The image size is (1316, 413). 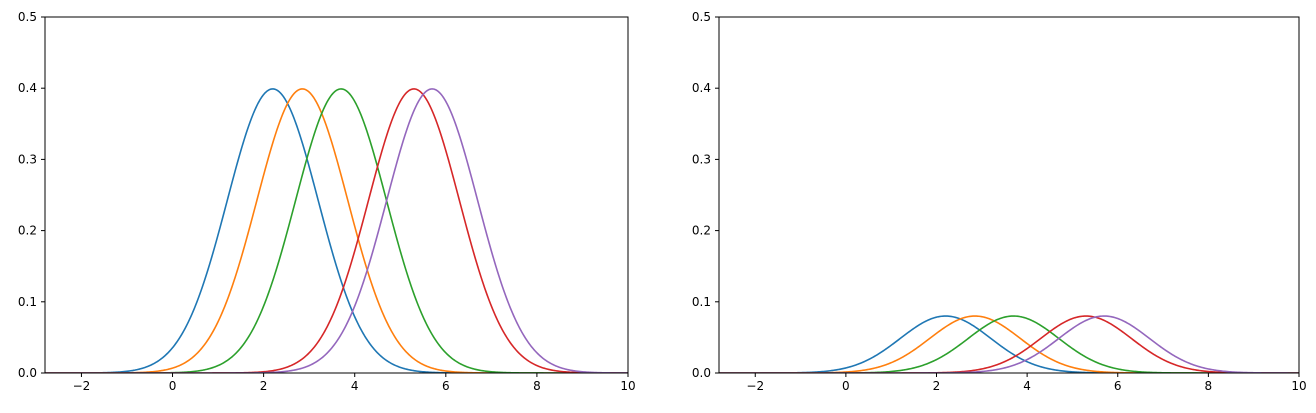 What do you see at coordinates (82, 386) in the screenshot?
I see `left-x-tick-label: −2` at bounding box center [82, 386].